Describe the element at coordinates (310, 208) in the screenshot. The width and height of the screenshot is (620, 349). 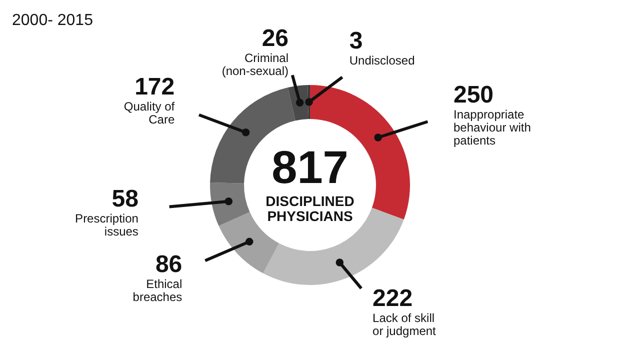
I see `text: DISCIPLINED PHYSICIANS` at that location.